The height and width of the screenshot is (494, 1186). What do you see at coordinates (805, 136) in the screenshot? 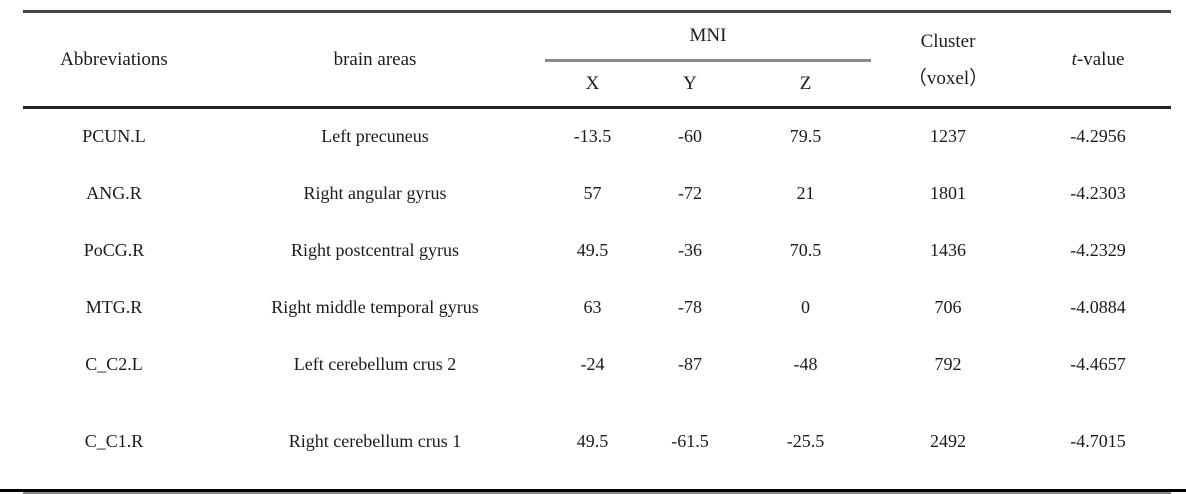
I see `cell-mni-z: 79.5` at bounding box center [805, 136].